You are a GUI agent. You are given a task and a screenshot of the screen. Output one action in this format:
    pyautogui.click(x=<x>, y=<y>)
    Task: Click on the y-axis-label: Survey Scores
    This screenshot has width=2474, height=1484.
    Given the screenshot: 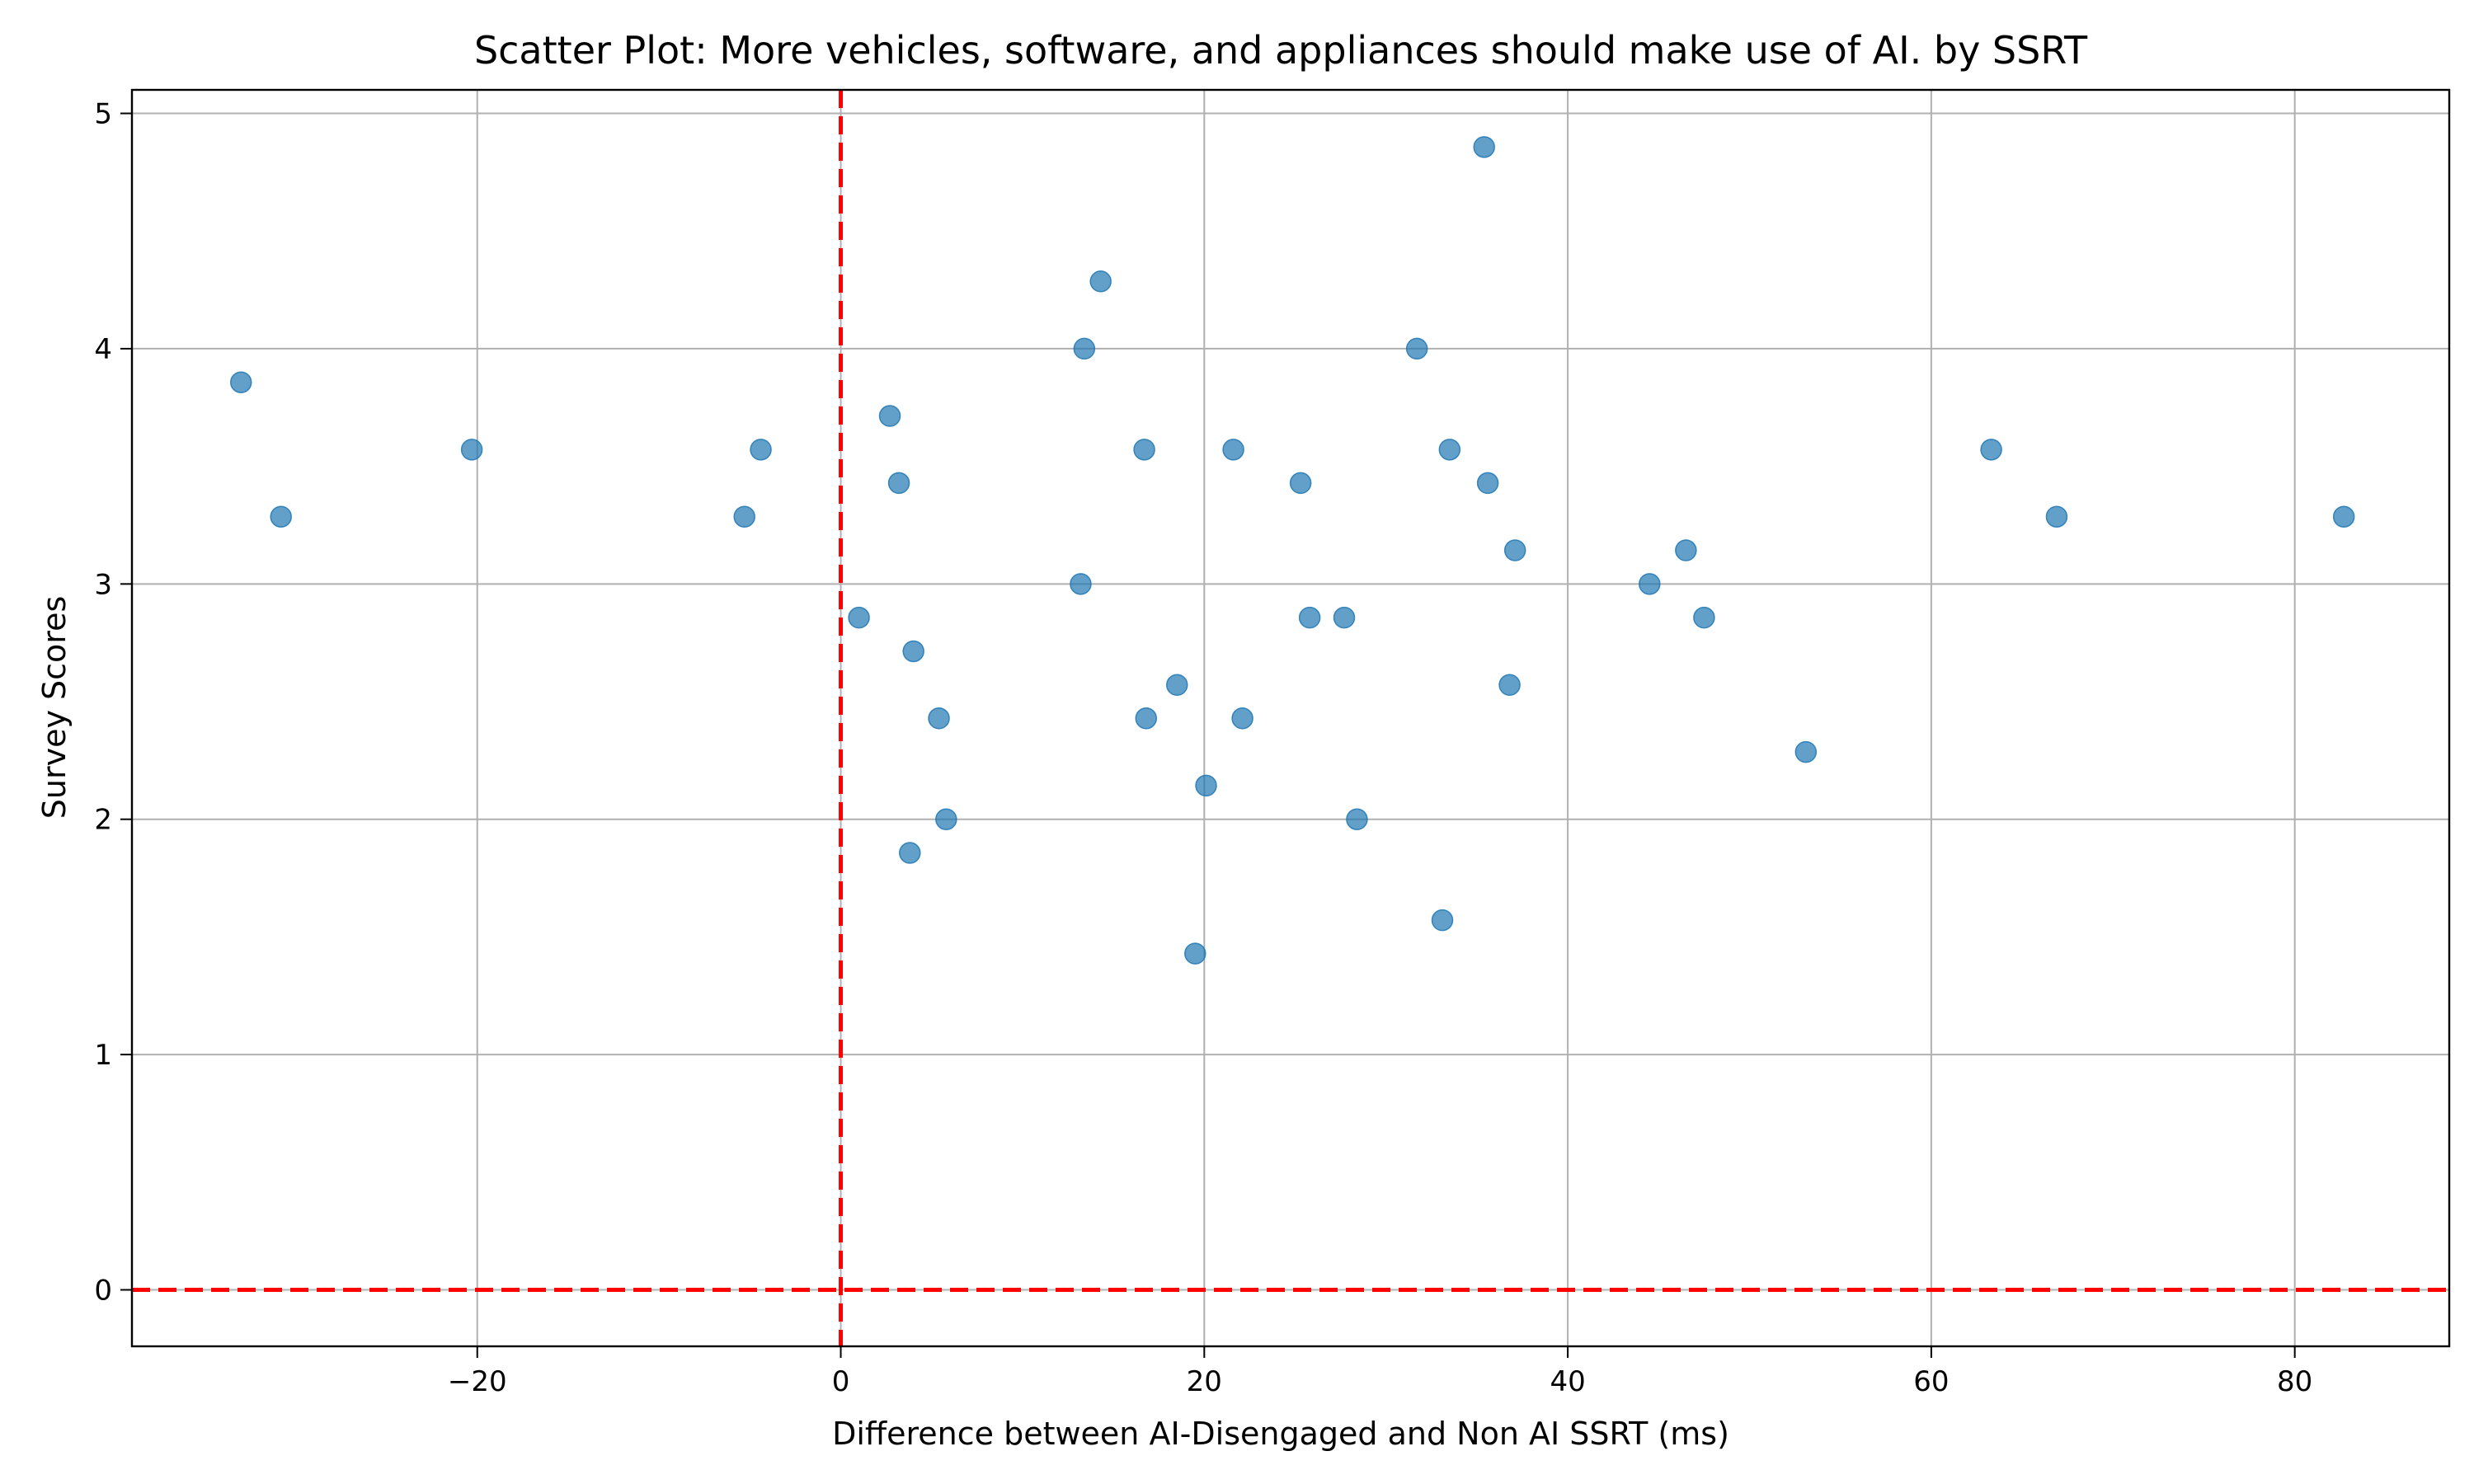 What is the action you would take?
    pyautogui.click(x=54, y=707)
    